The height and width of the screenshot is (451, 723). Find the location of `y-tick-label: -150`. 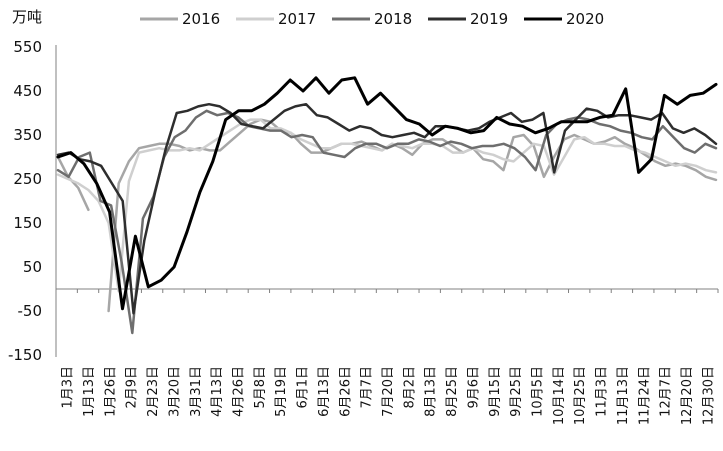

y-tick-label: -150 is located at coordinates (25, 355).